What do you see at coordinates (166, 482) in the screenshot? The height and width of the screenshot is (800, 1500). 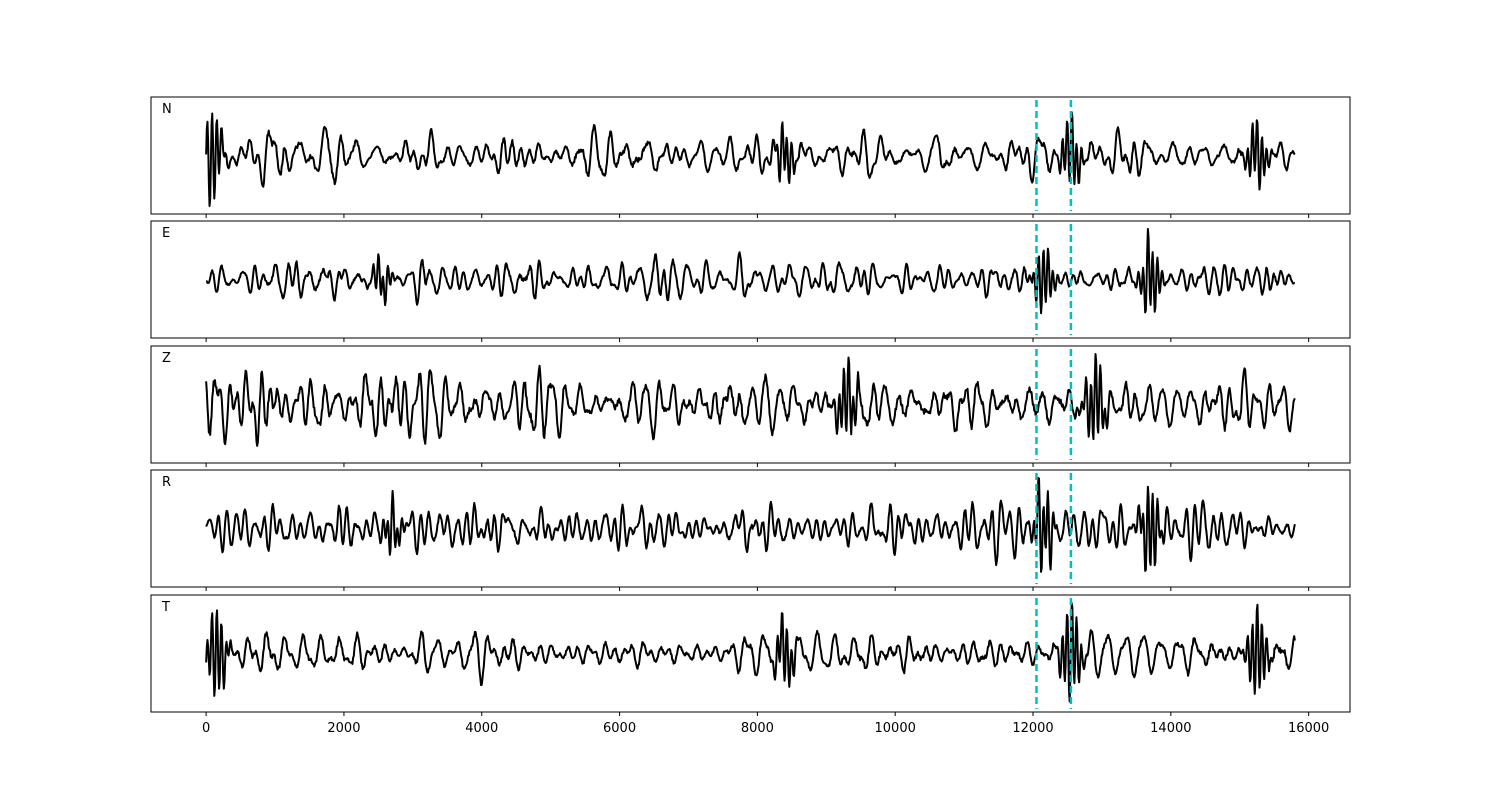 I see `panel-label: R` at bounding box center [166, 482].